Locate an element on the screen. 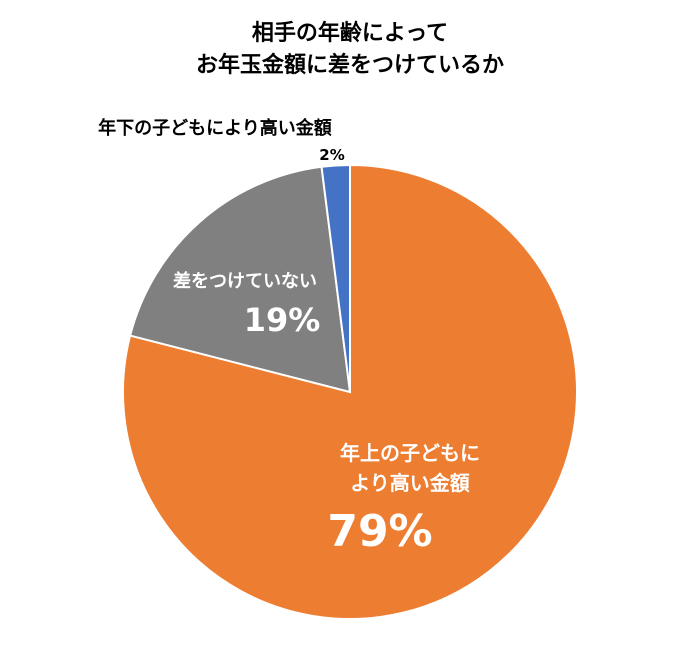  pie-slice-no-difference is located at coordinates (240, 279).